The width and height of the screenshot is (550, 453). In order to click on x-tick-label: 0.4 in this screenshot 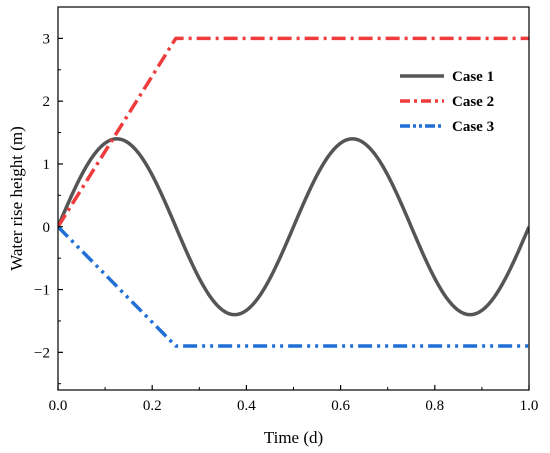, I will do `click(246, 406)`.